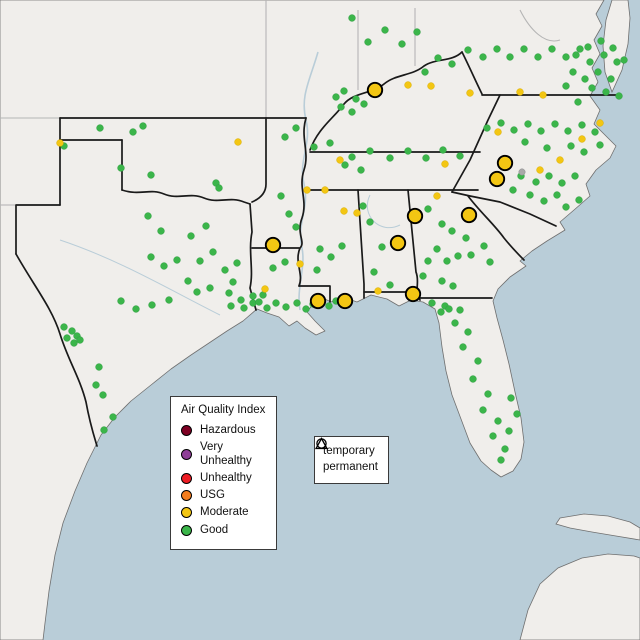 The height and width of the screenshot is (640, 640). I want to click on aqi-legend-label: Moderate, so click(224, 512).